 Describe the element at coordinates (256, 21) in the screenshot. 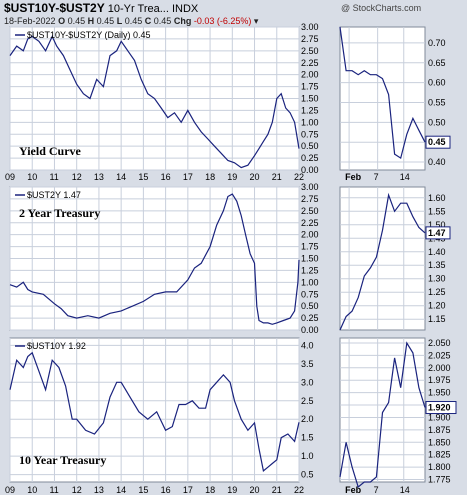

I see `dropdown-arrow-icon: ▾` at that location.